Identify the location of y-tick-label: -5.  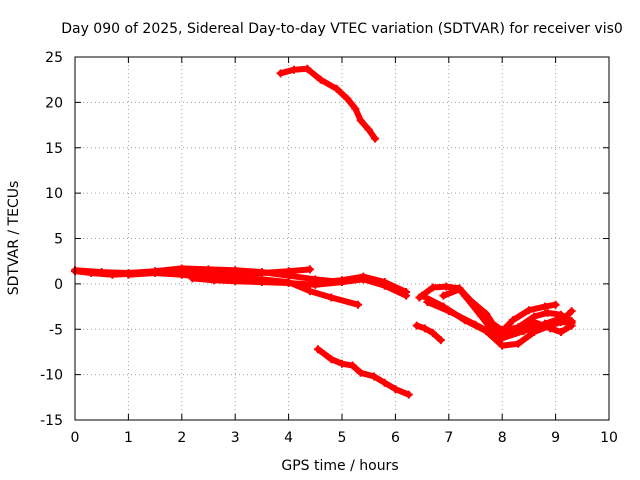
(56, 330).